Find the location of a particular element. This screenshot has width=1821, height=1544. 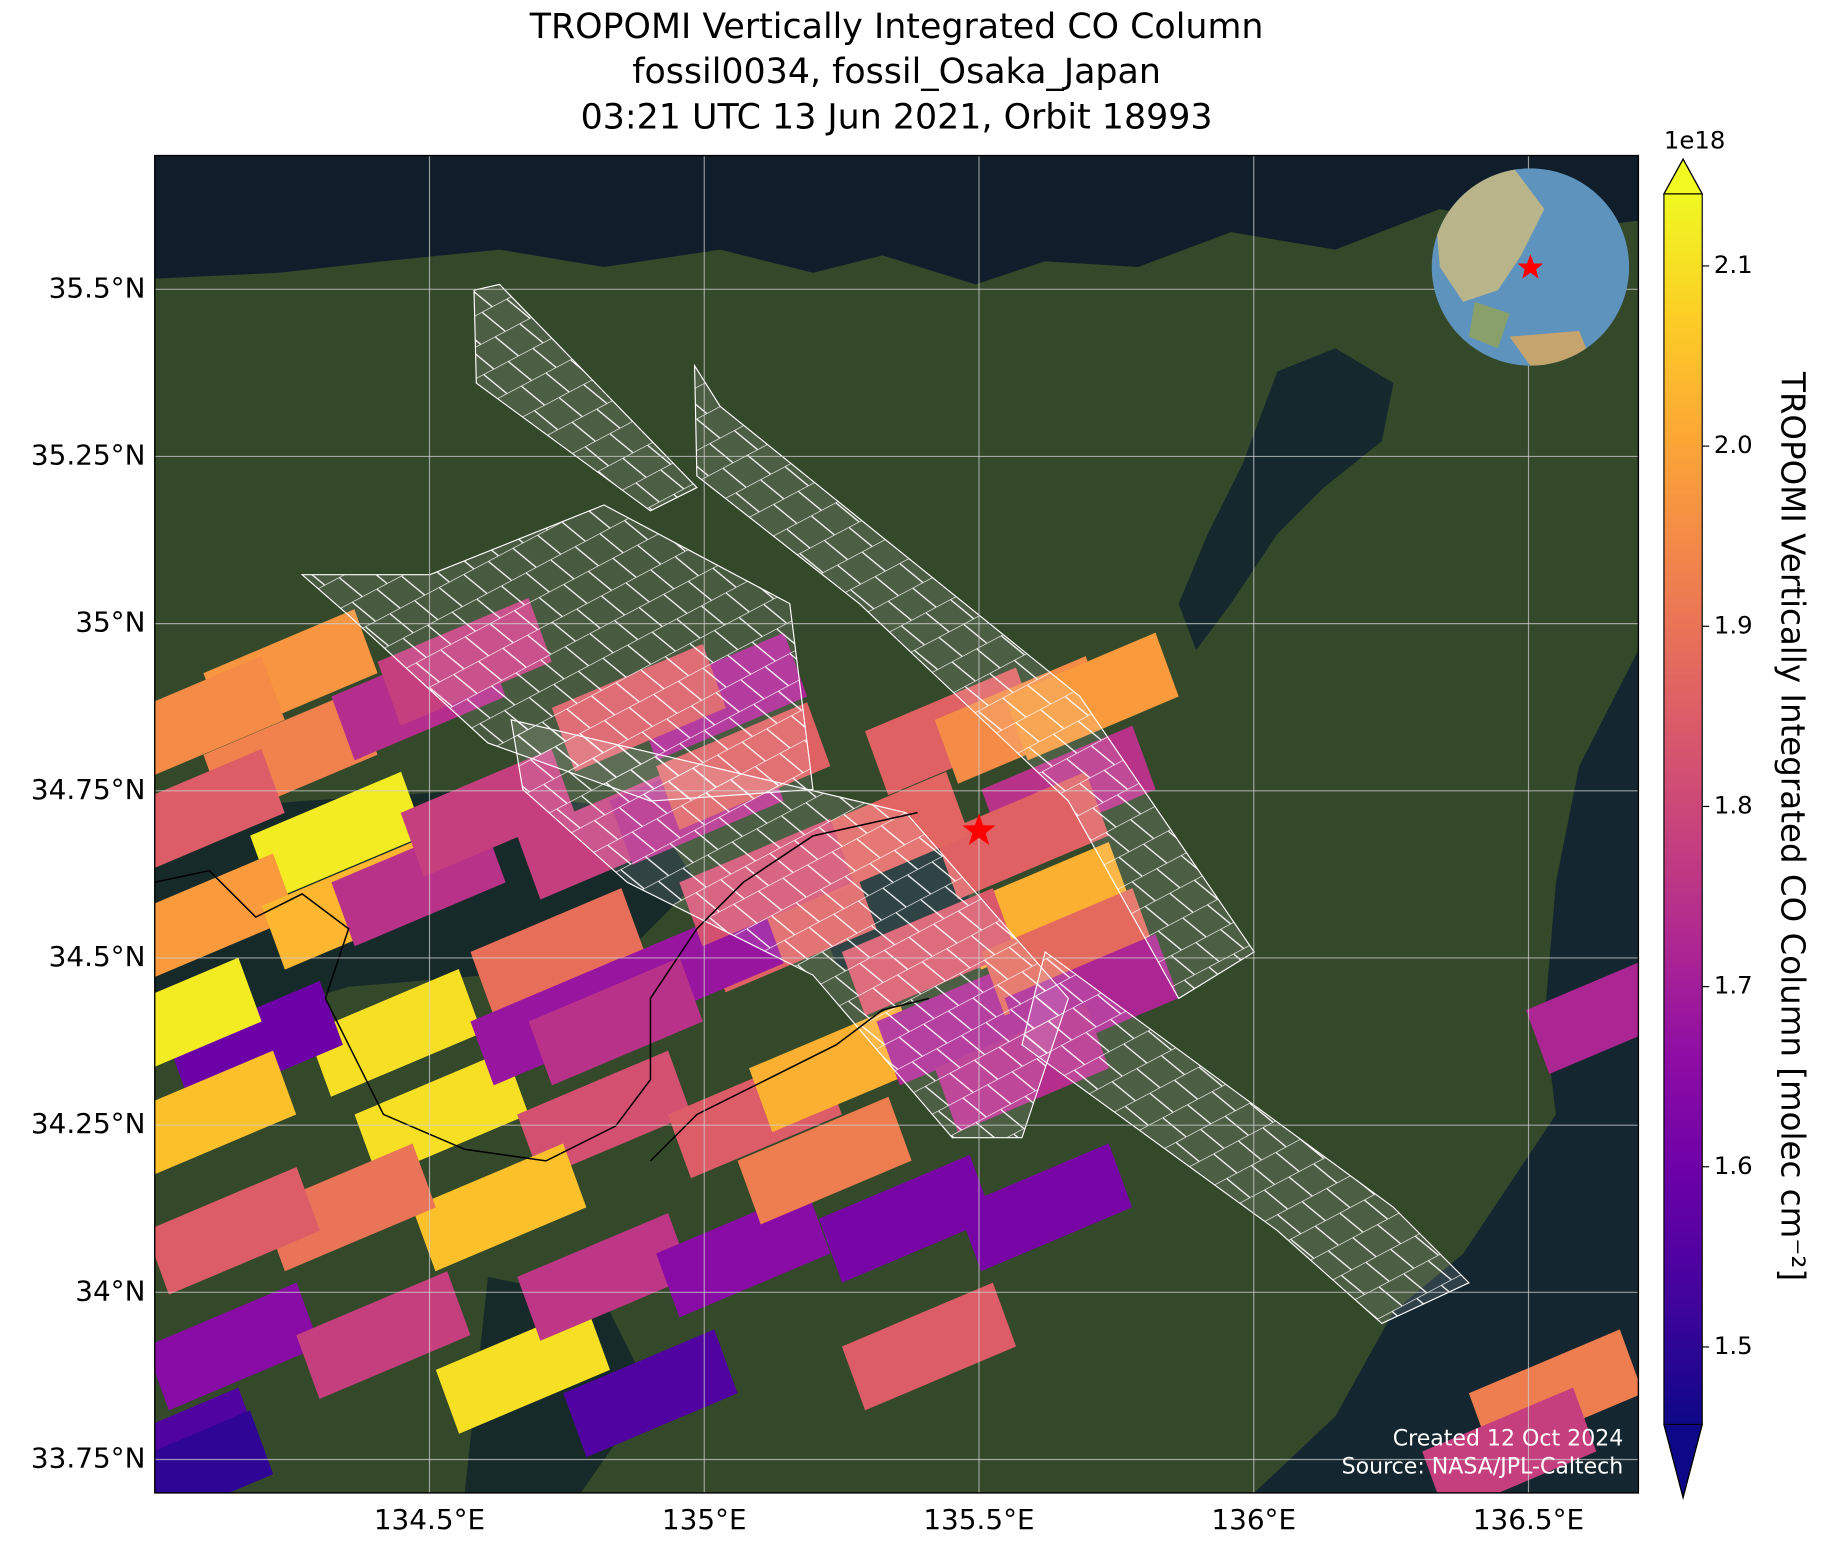

y-tick-label: 34.5°N is located at coordinates (97, 956).